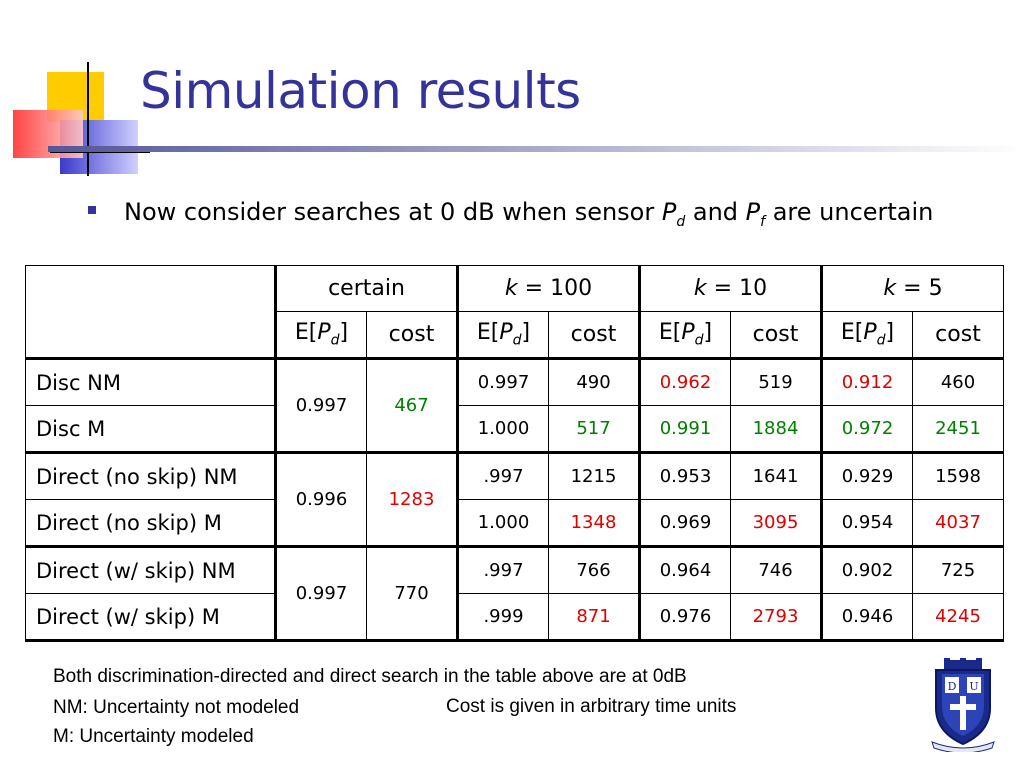 The image size is (1024, 768). Describe the element at coordinates (594, 335) in the screenshot. I see `subheader-cost-k100: cost` at that location.